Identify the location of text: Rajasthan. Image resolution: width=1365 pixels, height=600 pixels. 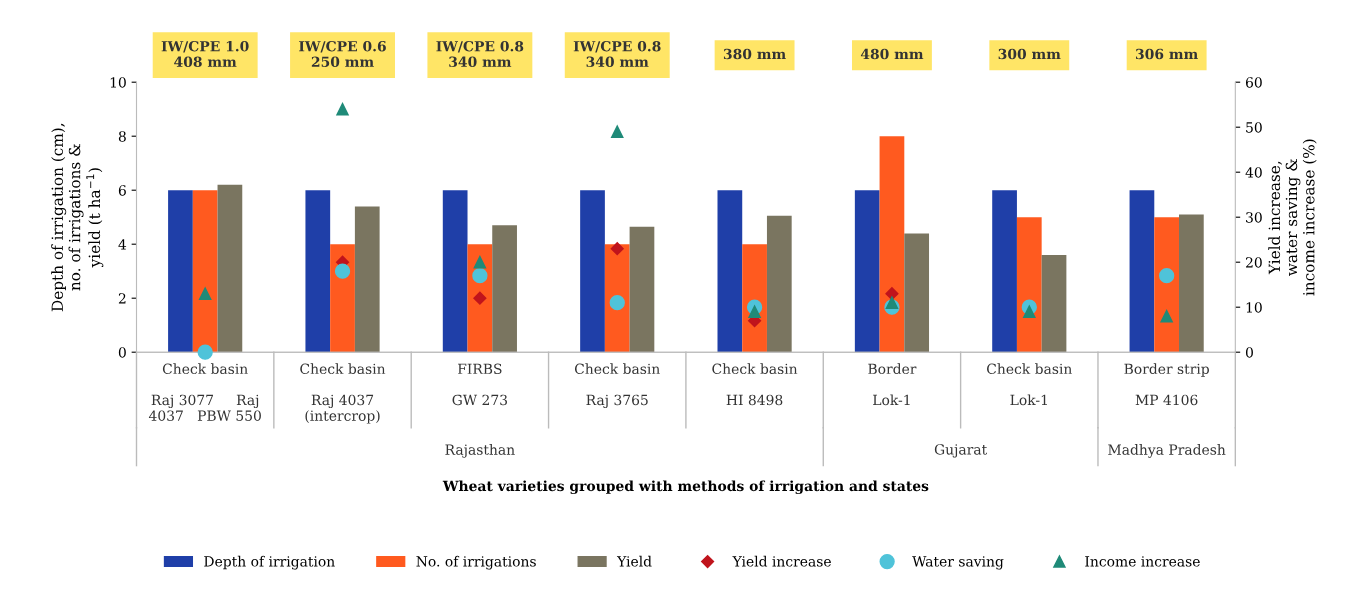
(480, 451).